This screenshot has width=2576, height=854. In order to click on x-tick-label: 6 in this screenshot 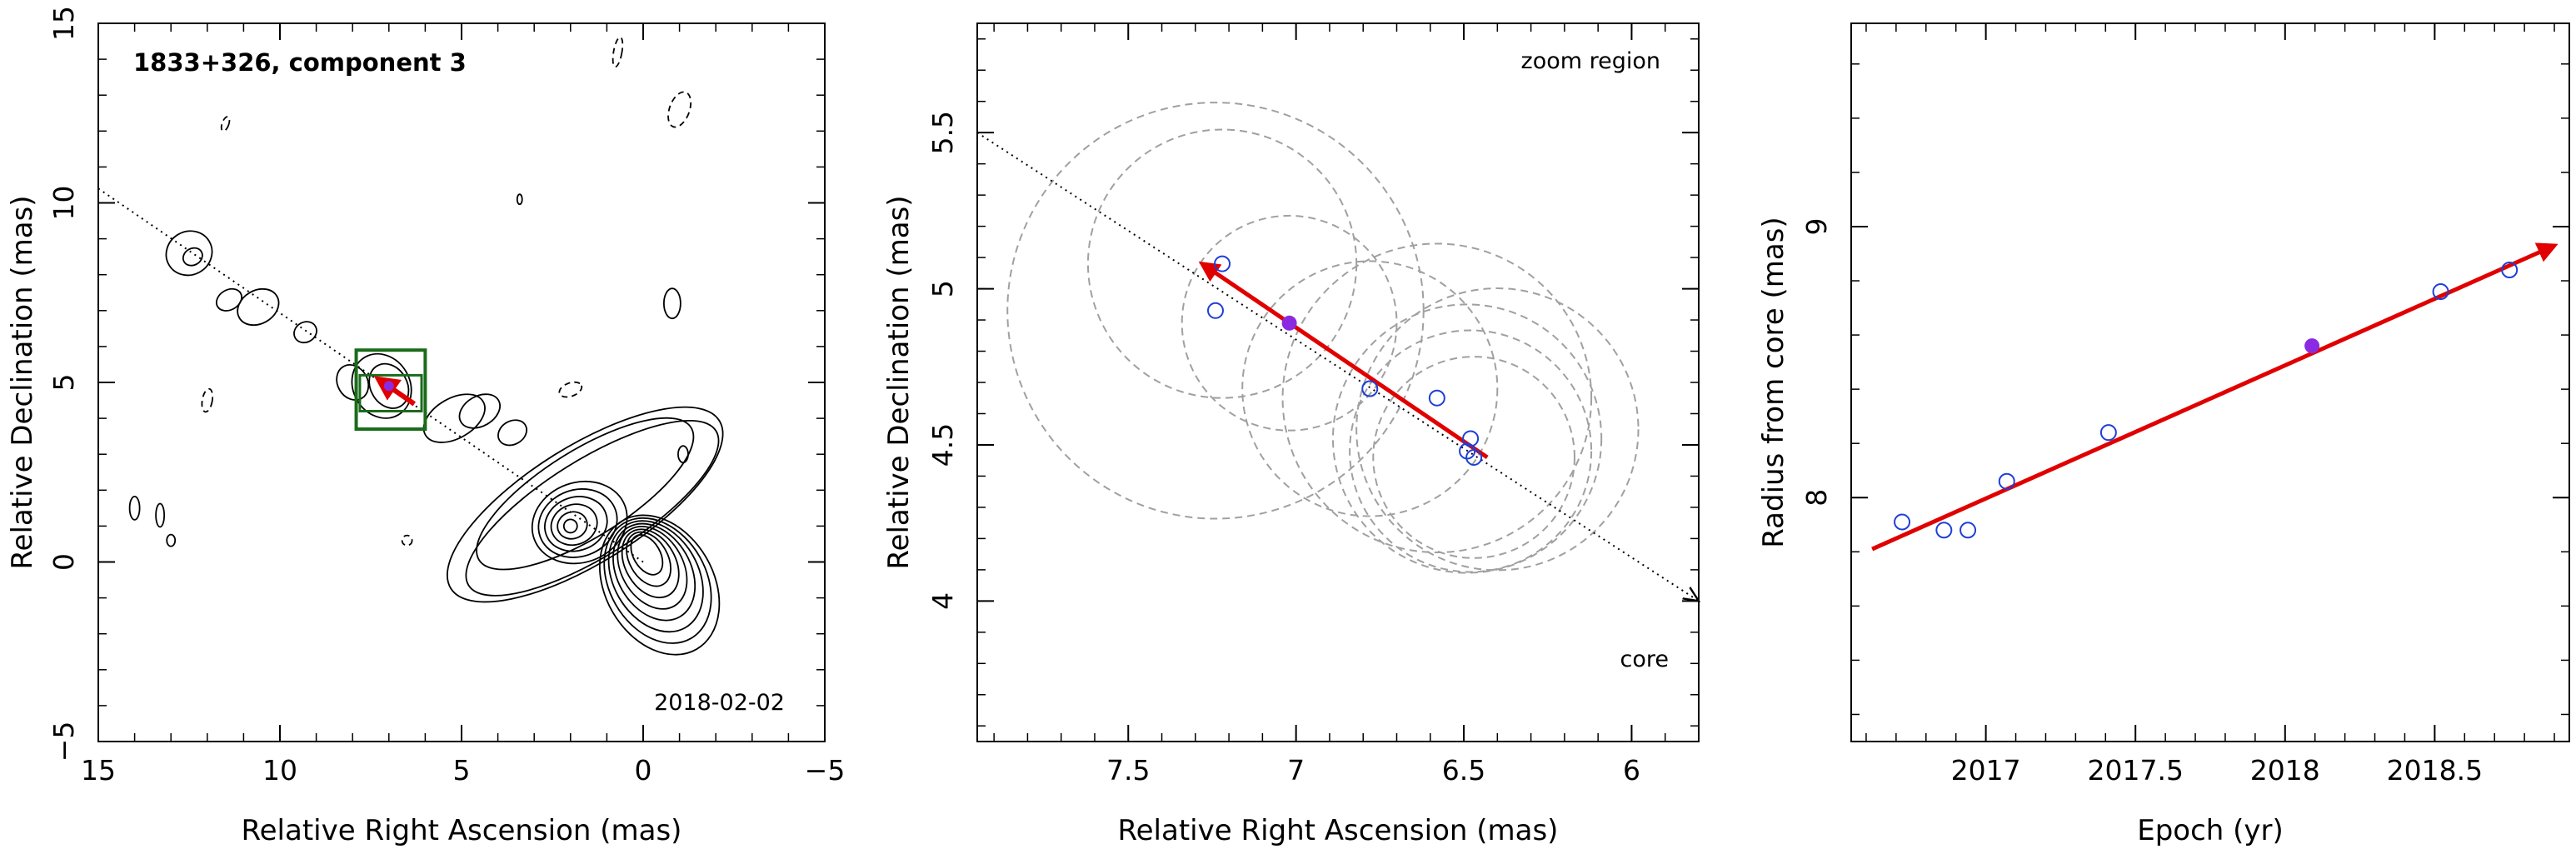, I will do `click(1631, 770)`.